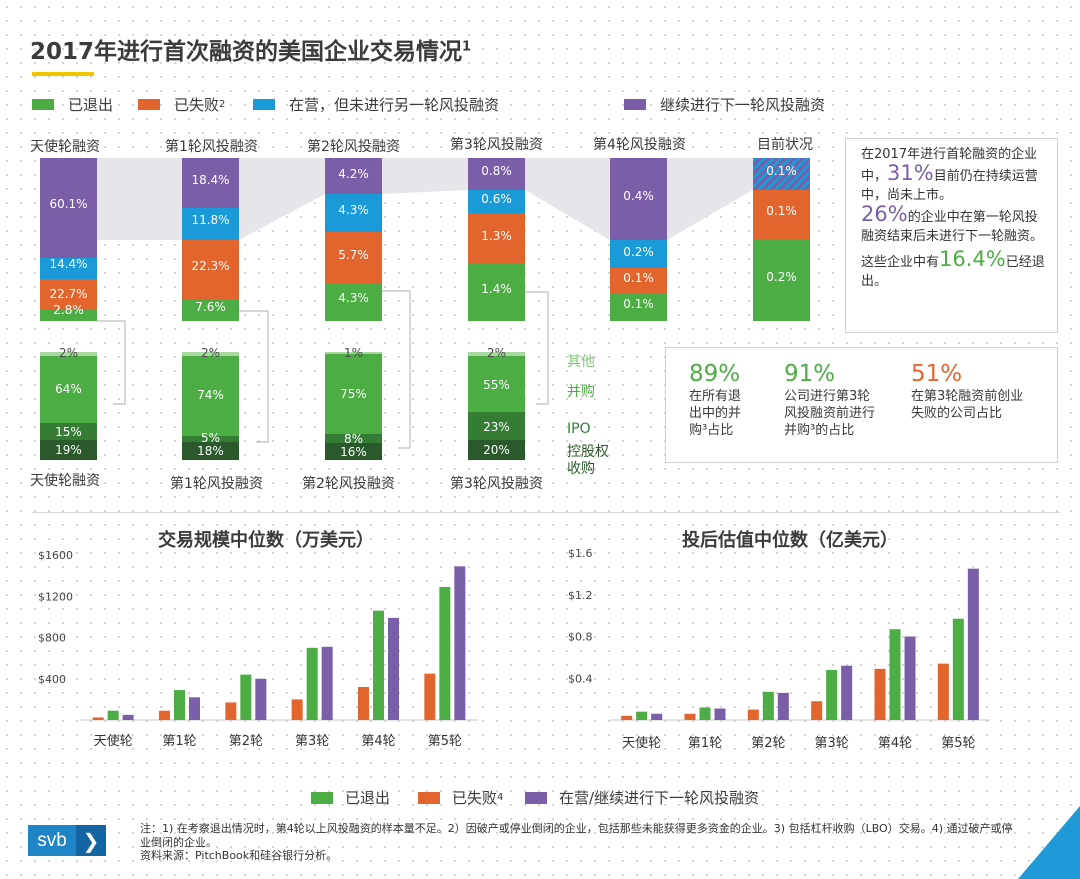 Image resolution: width=1080 pixels, height=879 pixels. Describe the element at coordinates (1049, 842) in the screenshot. I see `corner-decoration` at that location.